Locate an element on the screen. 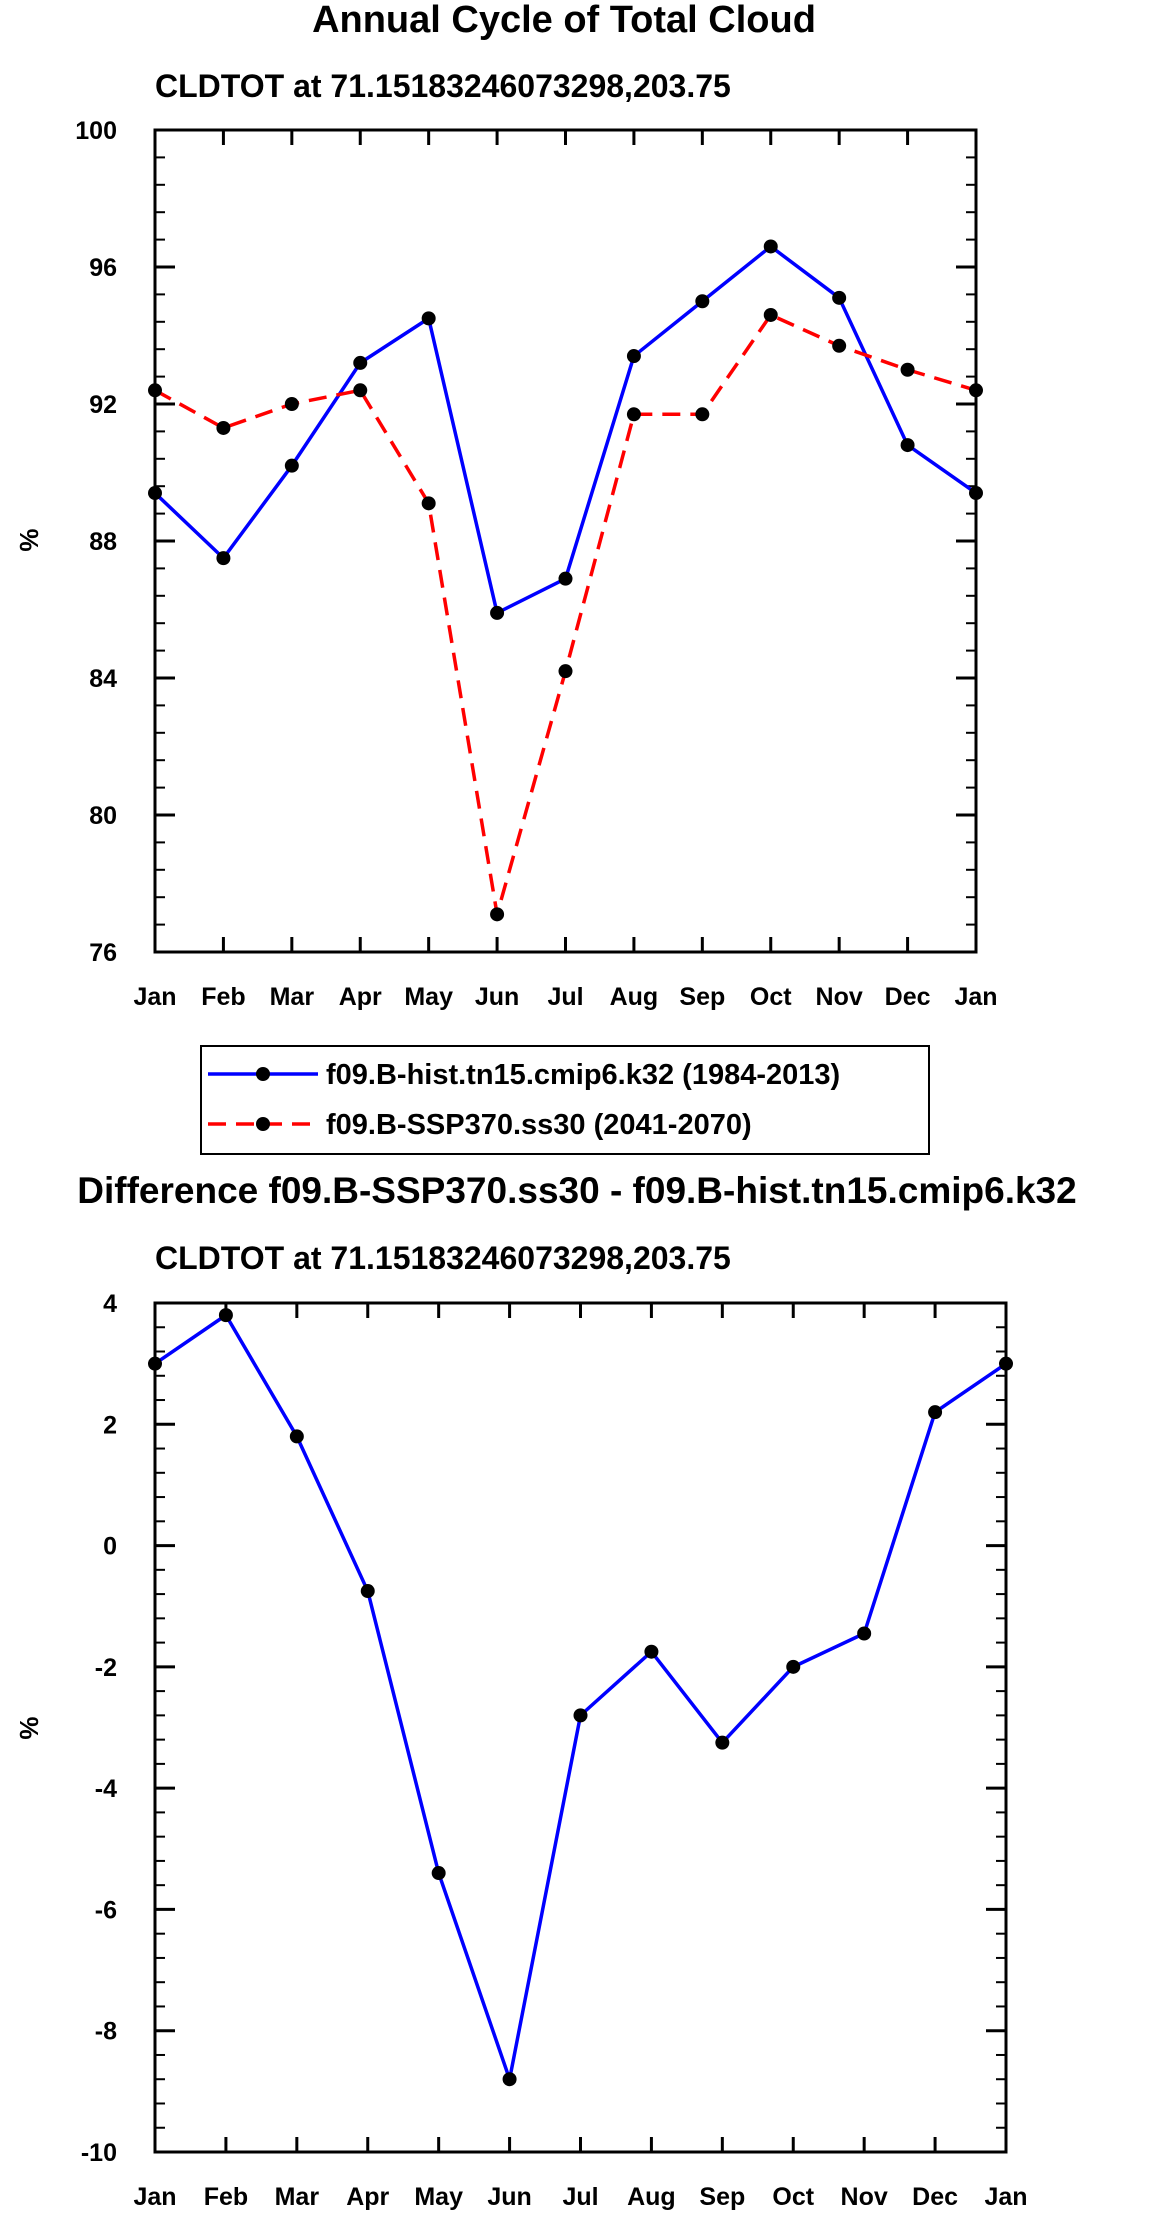 The image size is (1161, 2231). chart1-title: Annual Cycle of Total Cloud is located at coordinates (564, 20).